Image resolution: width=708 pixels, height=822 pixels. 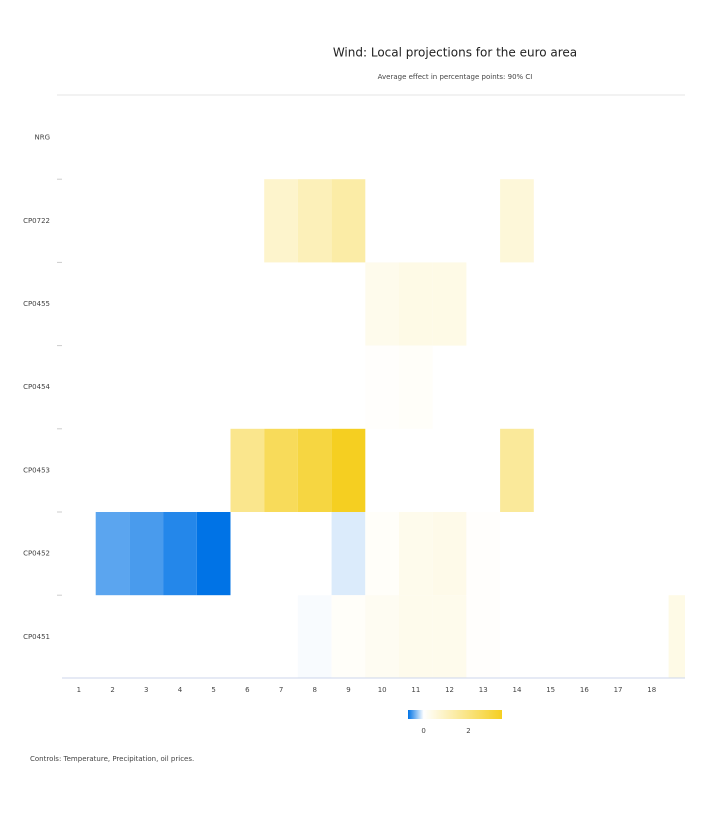 I want to click on x-tick-label: 3, so click(x=146, y=690).